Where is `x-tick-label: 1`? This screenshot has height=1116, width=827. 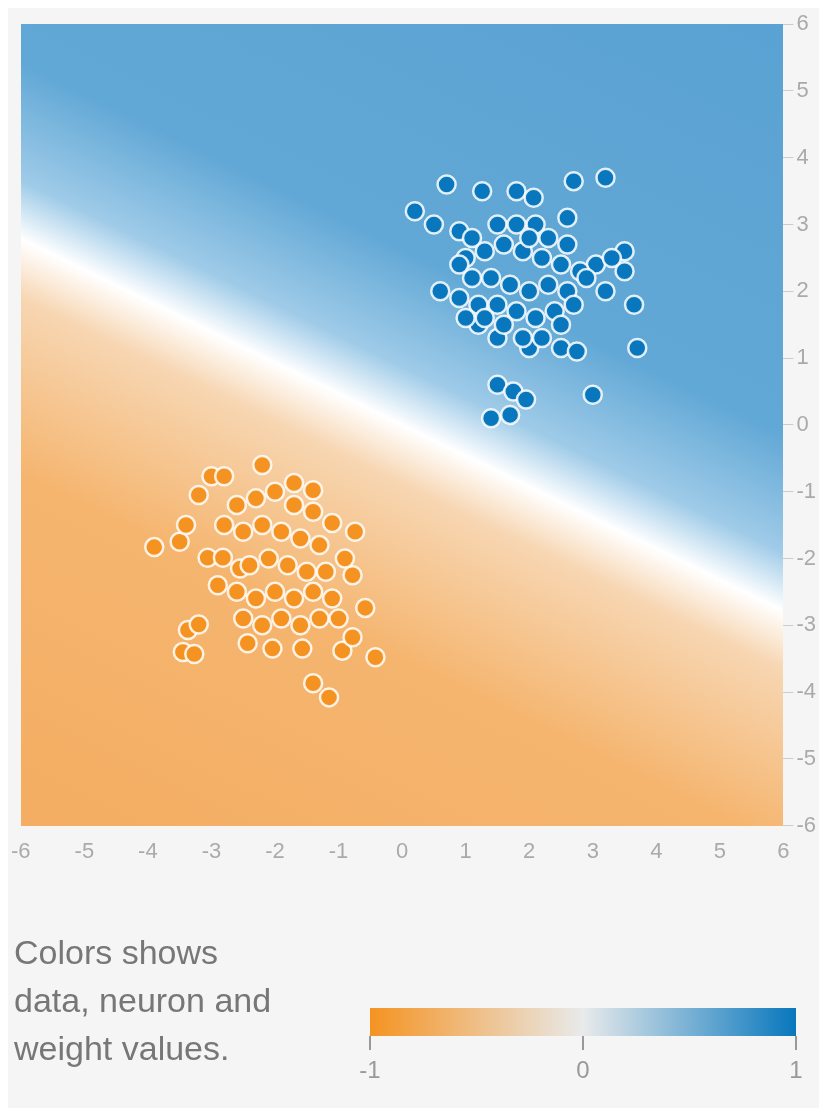
x-tick-label: 1 is located at coordinates (465, 850).